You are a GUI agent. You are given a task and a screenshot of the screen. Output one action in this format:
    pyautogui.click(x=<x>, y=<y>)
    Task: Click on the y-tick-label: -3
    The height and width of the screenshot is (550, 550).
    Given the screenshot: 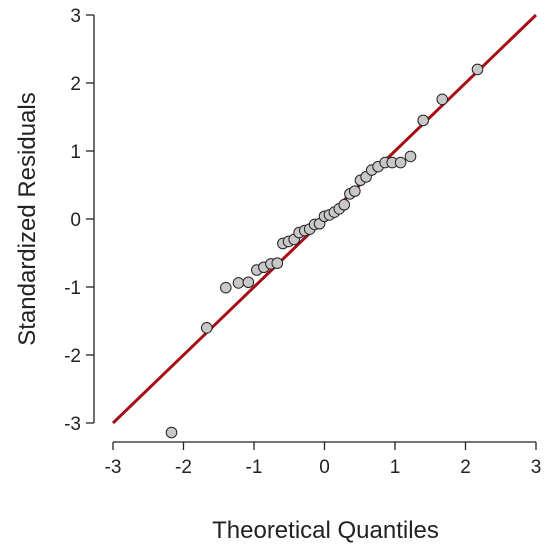 What is the action you would take?
    pyautogui.click(x=72, y=424)
    